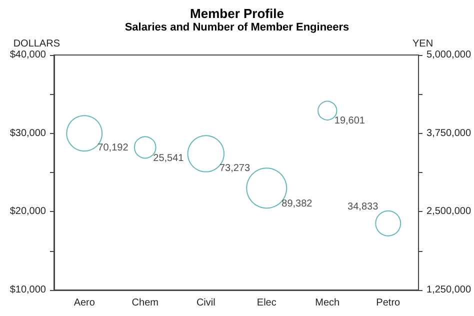  What do you see at coordinates (266, 303) in the screenshot?
I see `x-tick-label: Elec` at bounding box center [266, 303].